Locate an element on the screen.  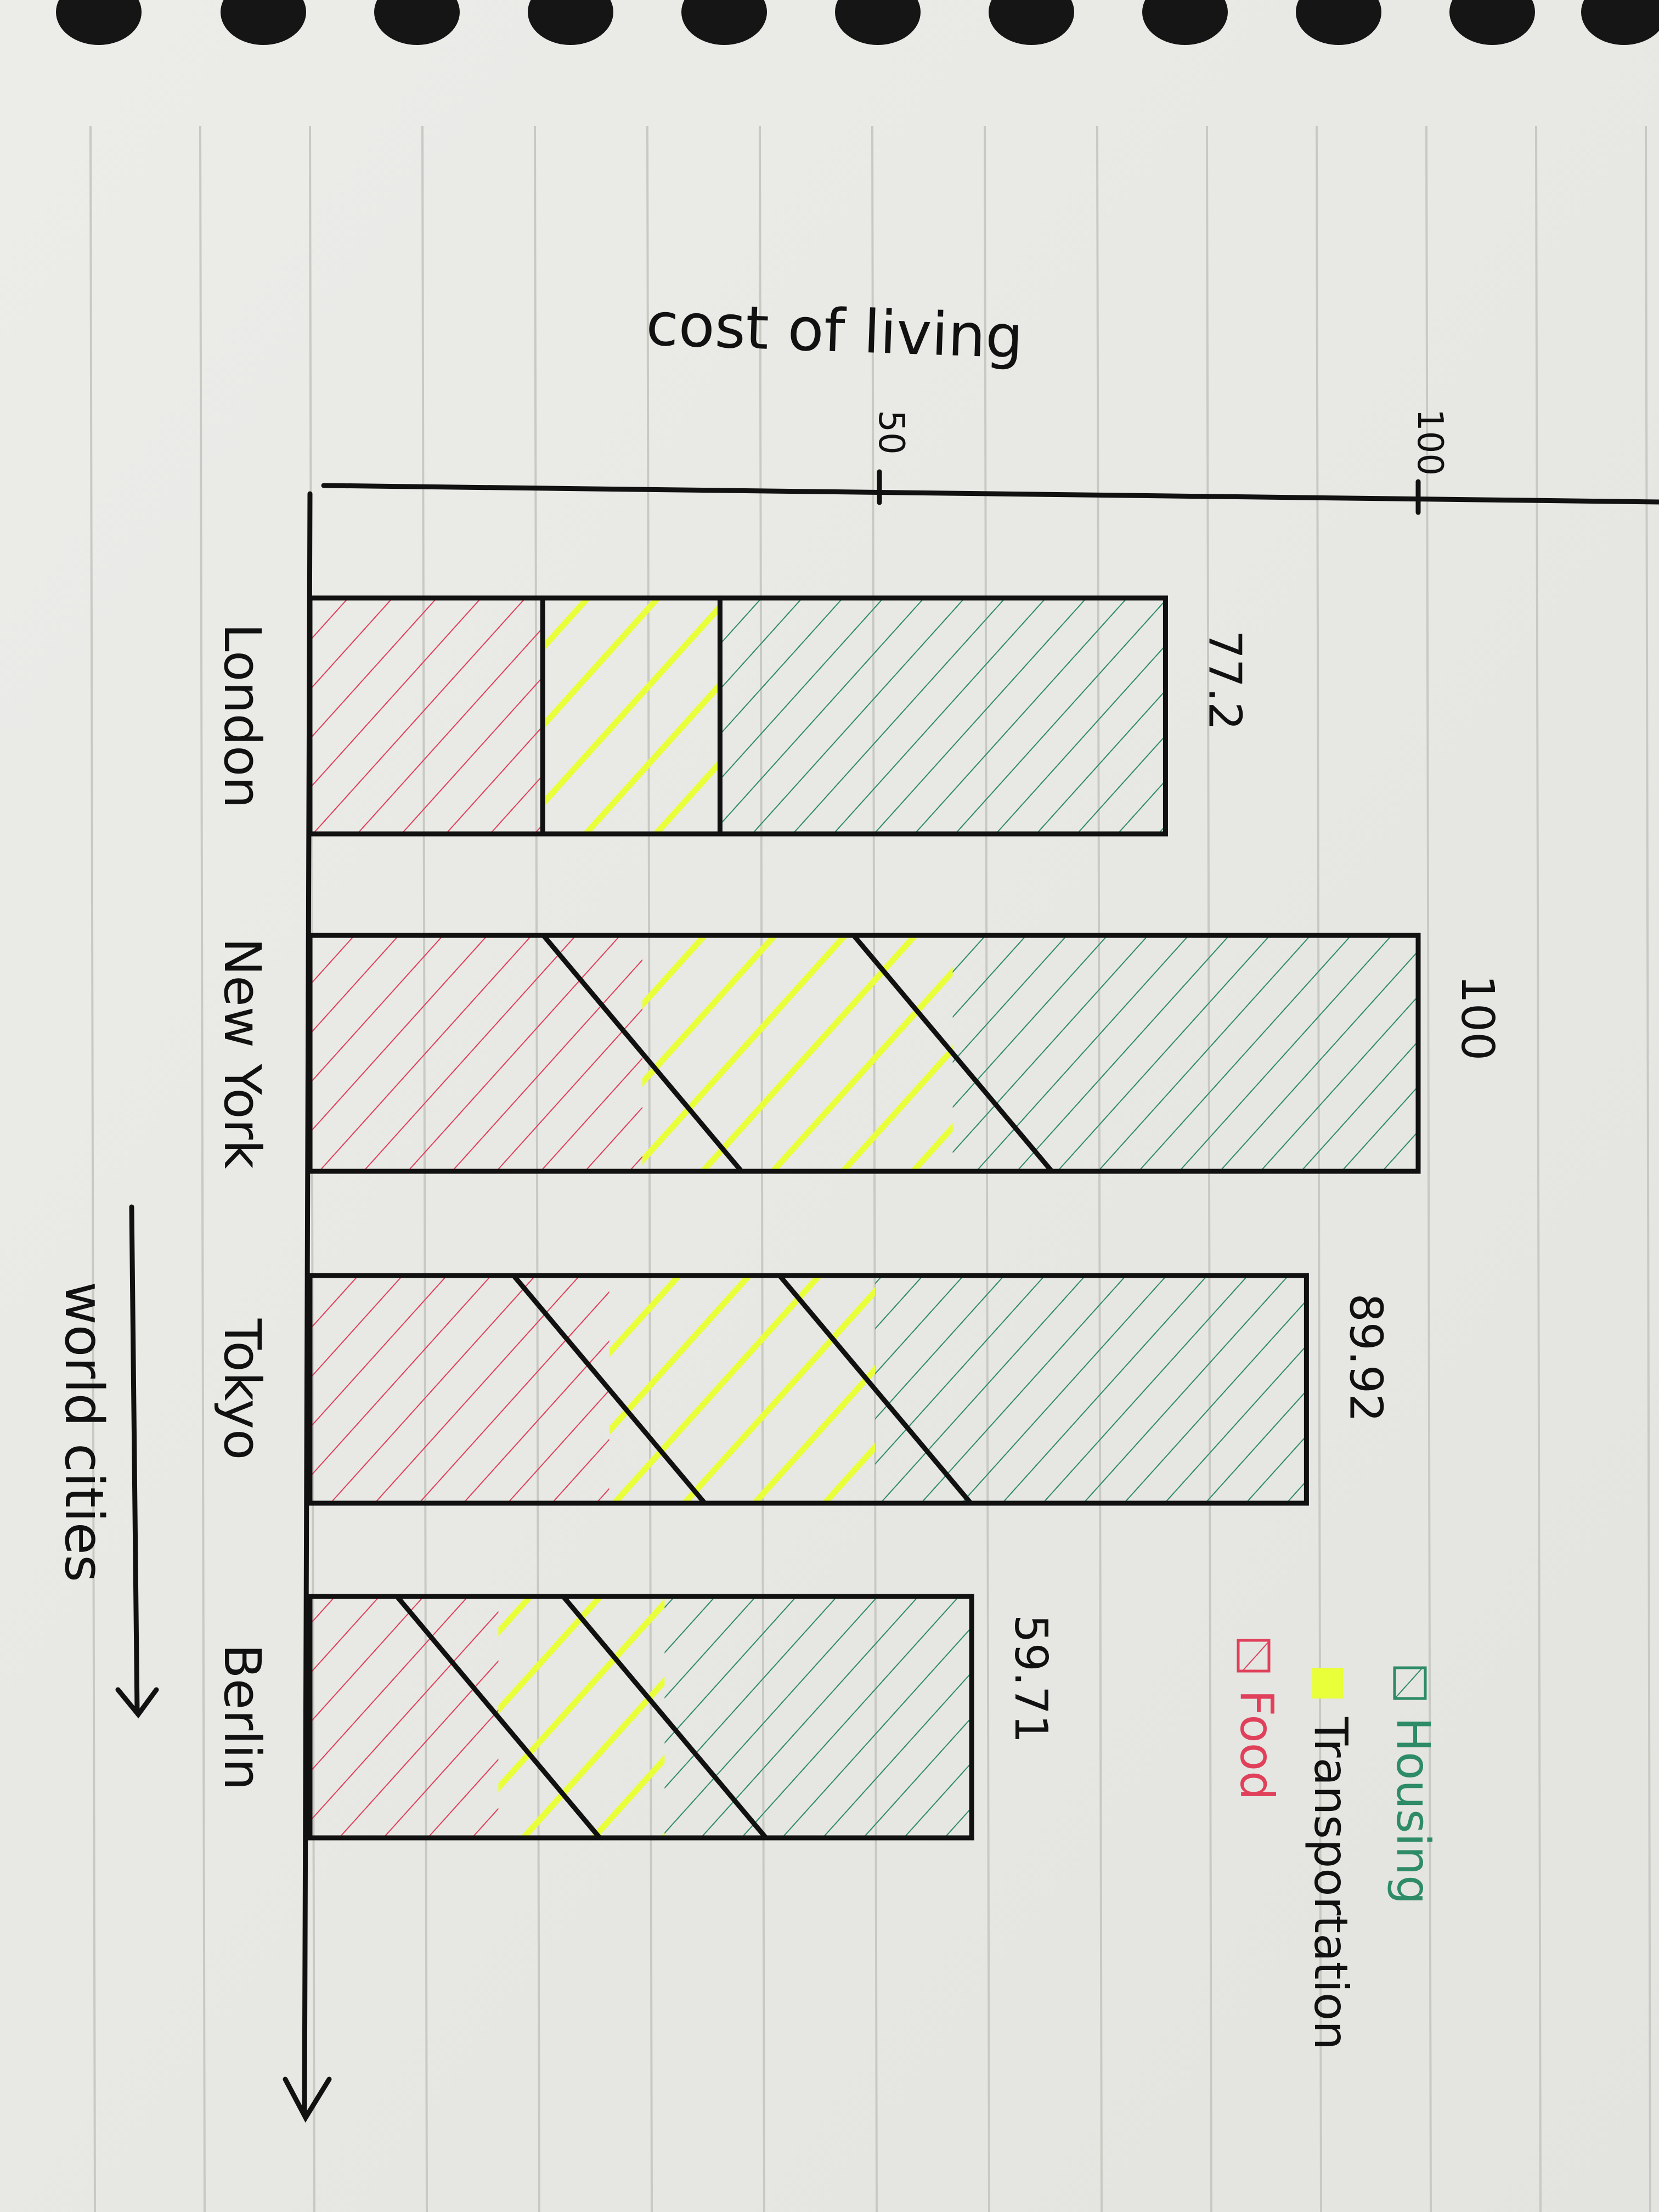
y-axis-title-arrow is located at coordinates (134, 1459).